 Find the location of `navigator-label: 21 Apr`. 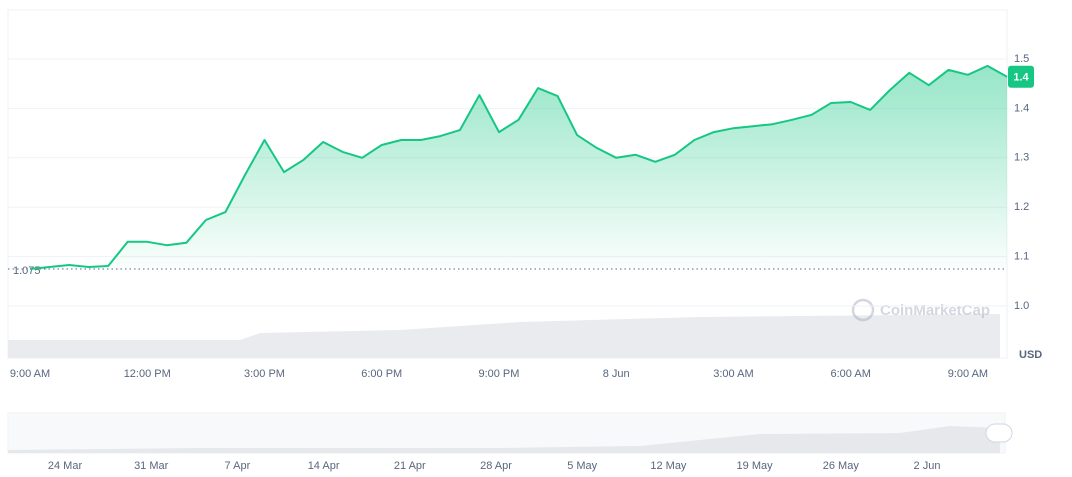

navigator-label: 21 Apr is located at coordinates (410, 466).